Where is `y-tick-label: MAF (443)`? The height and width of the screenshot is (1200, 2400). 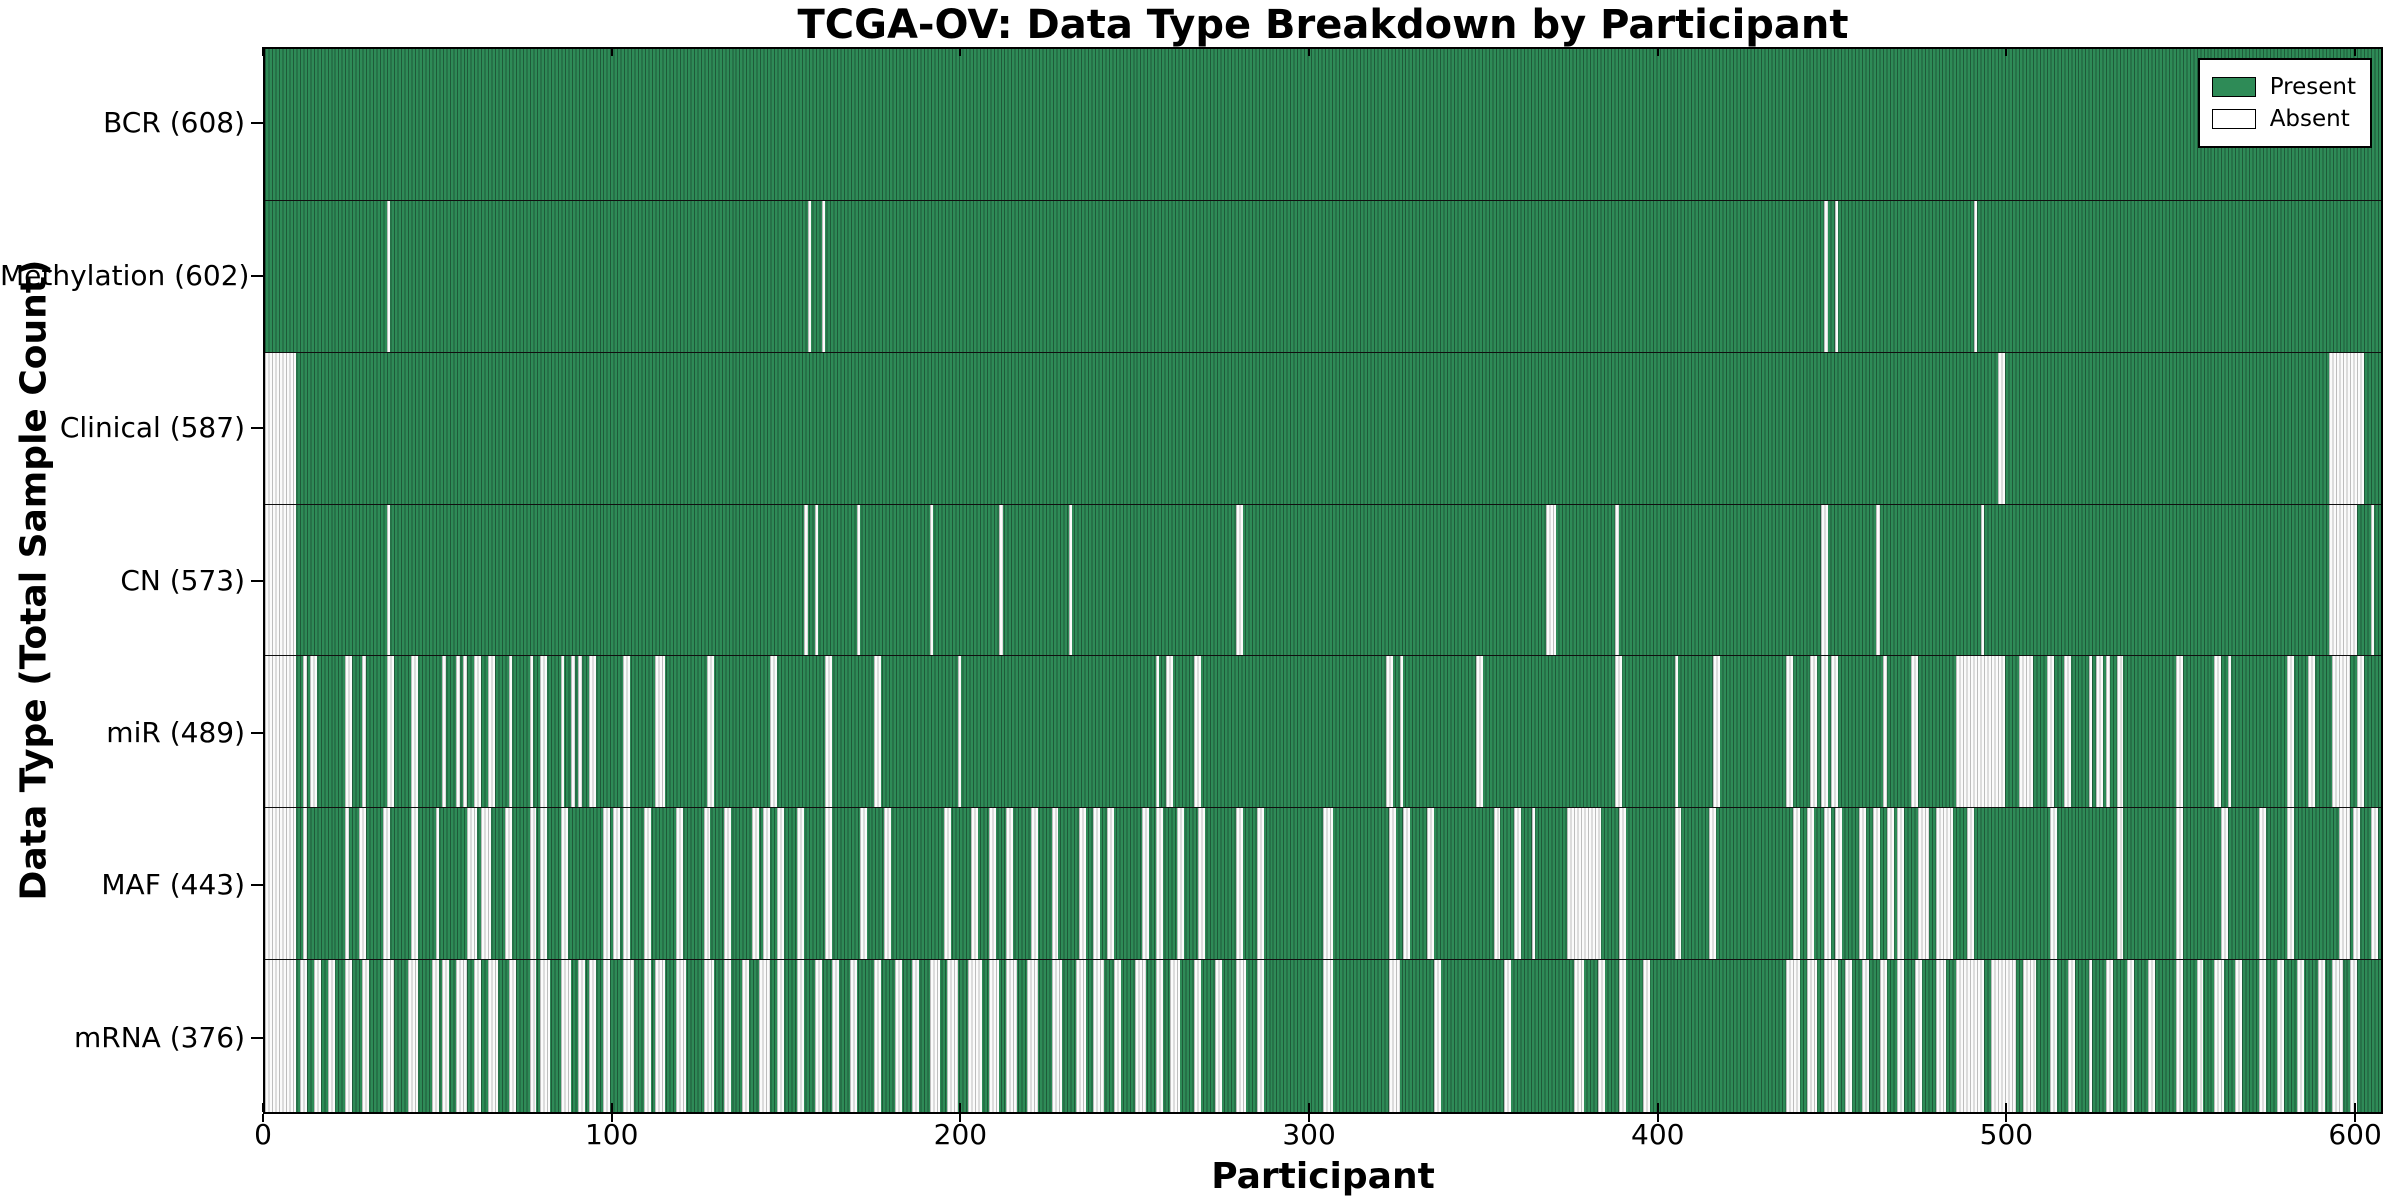
y-tick-label: MAF (443) is located at coordinates (173, 885).